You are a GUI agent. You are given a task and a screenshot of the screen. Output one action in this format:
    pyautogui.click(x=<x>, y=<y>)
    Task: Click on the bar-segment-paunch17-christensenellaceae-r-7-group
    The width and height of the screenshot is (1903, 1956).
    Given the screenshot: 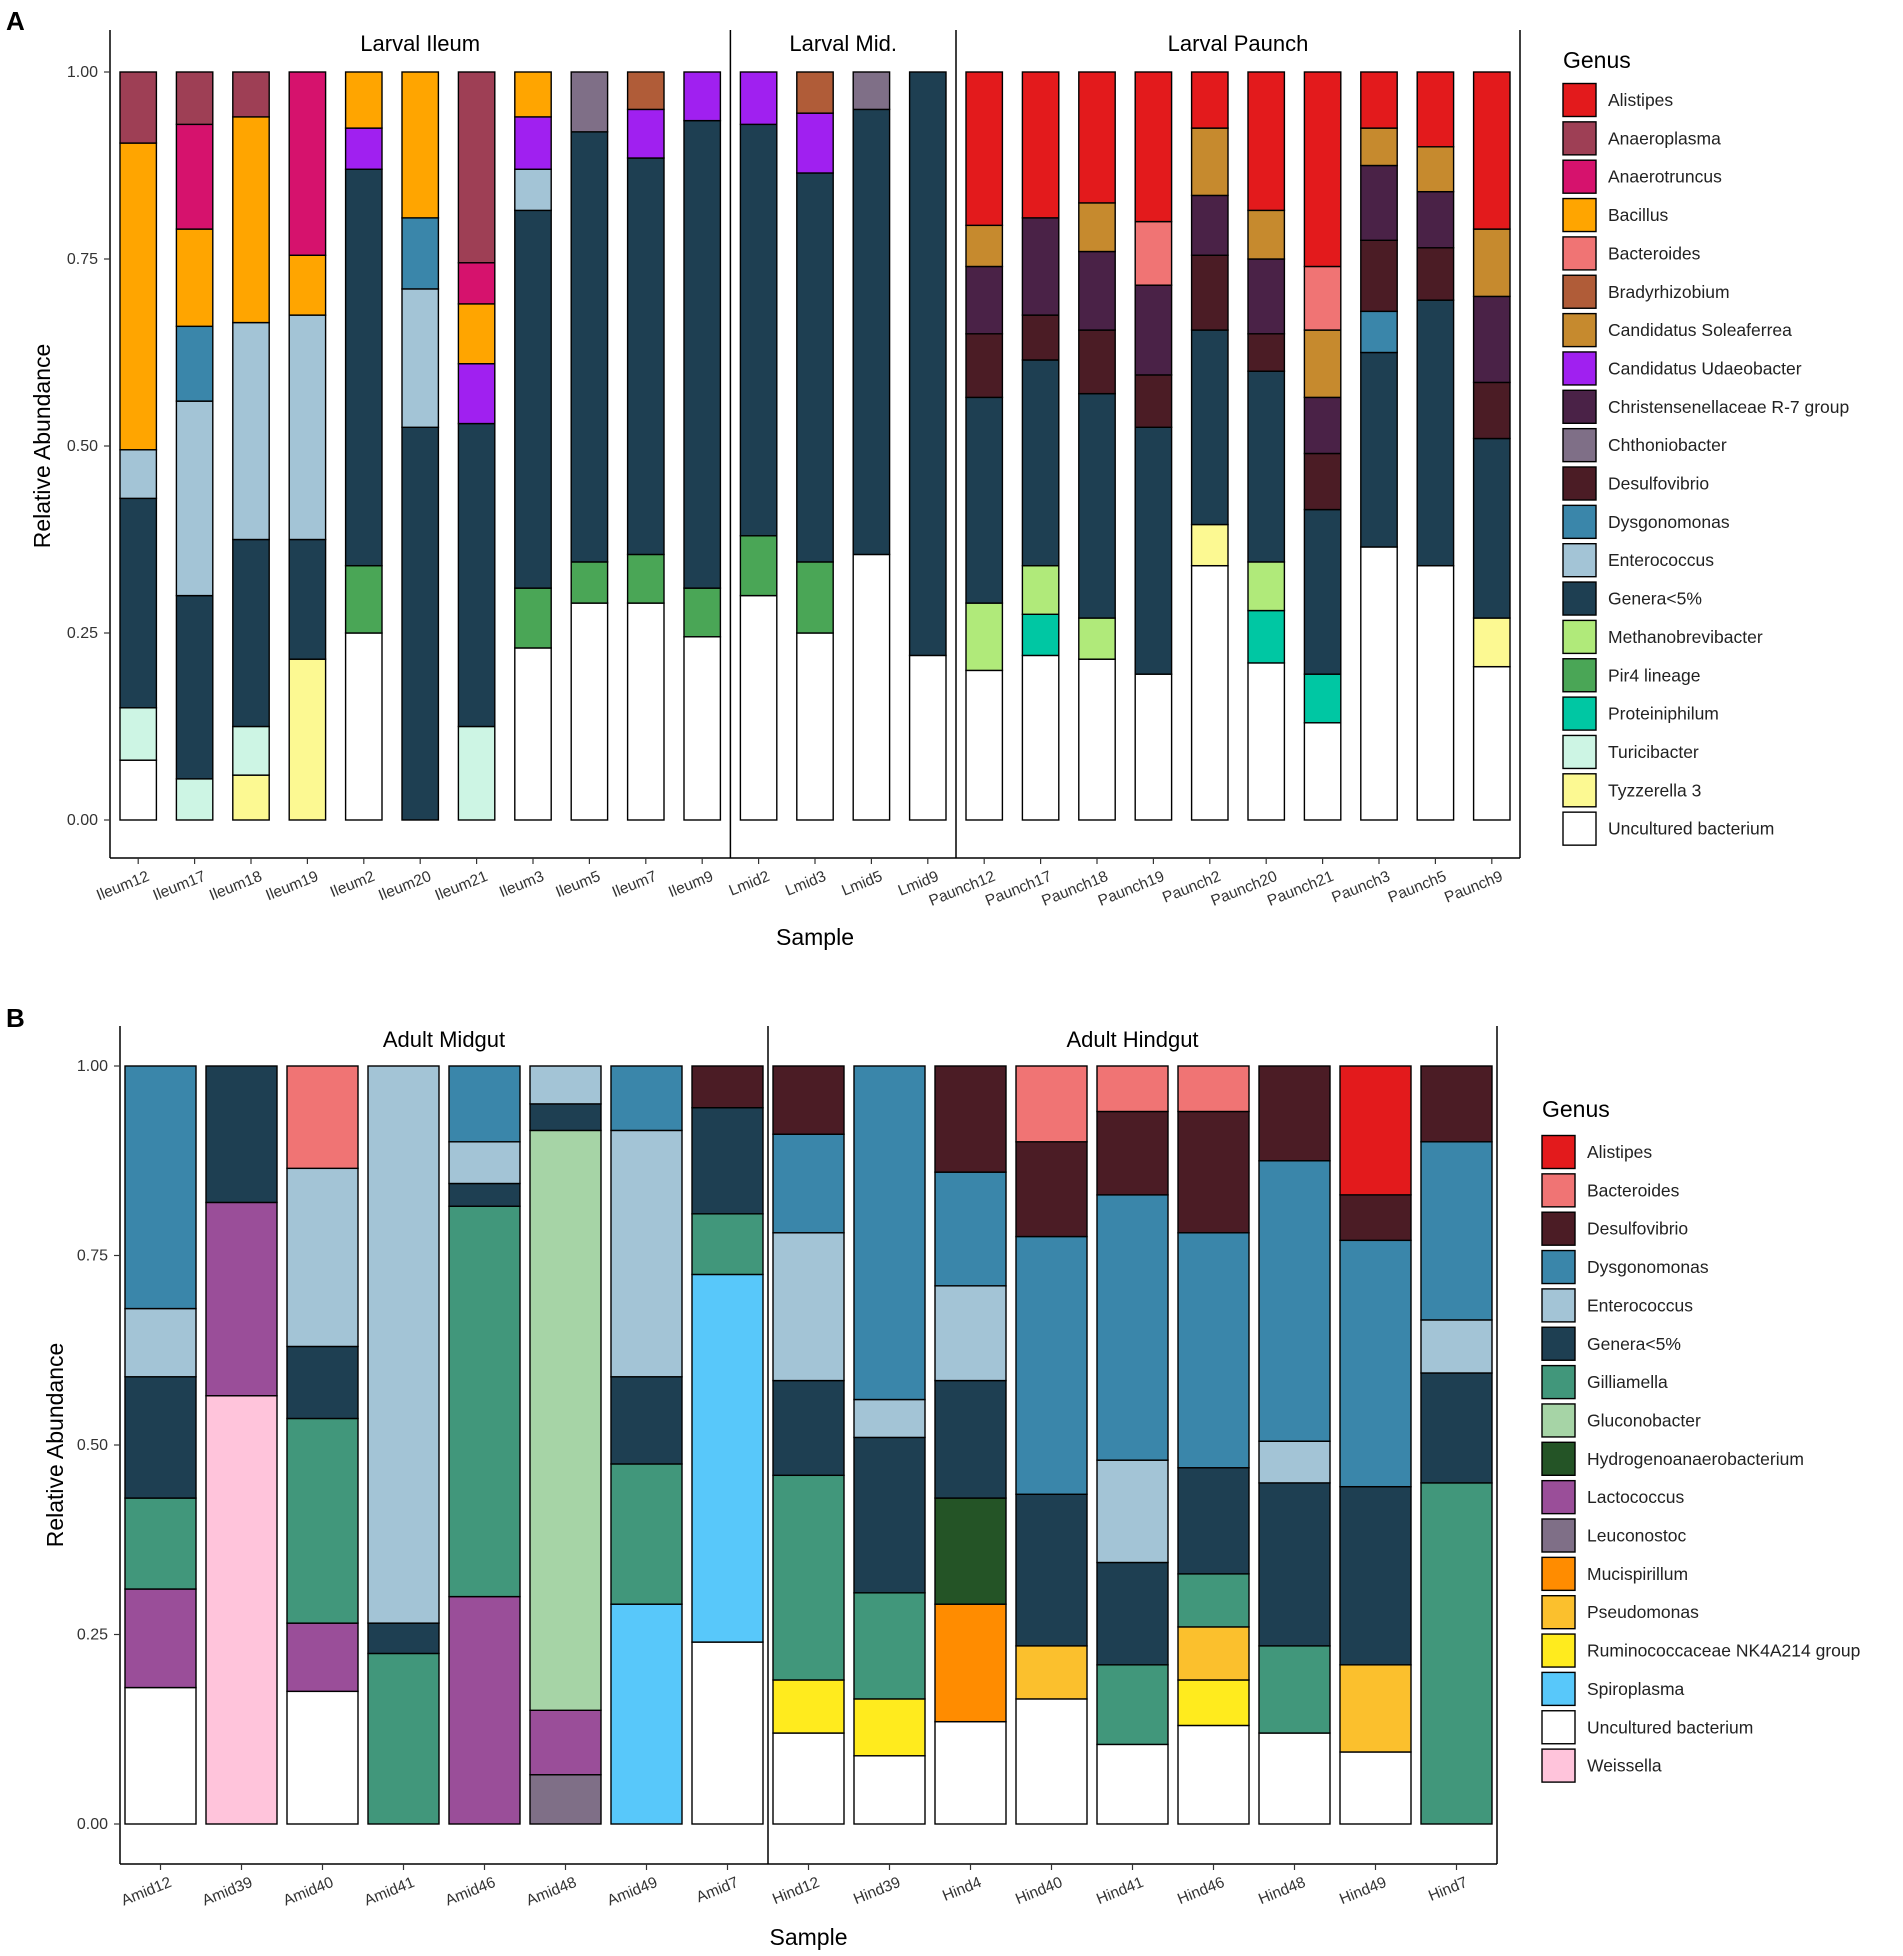 What is the action you would take?
    pyautogui.click(x=1040, y=266)
    